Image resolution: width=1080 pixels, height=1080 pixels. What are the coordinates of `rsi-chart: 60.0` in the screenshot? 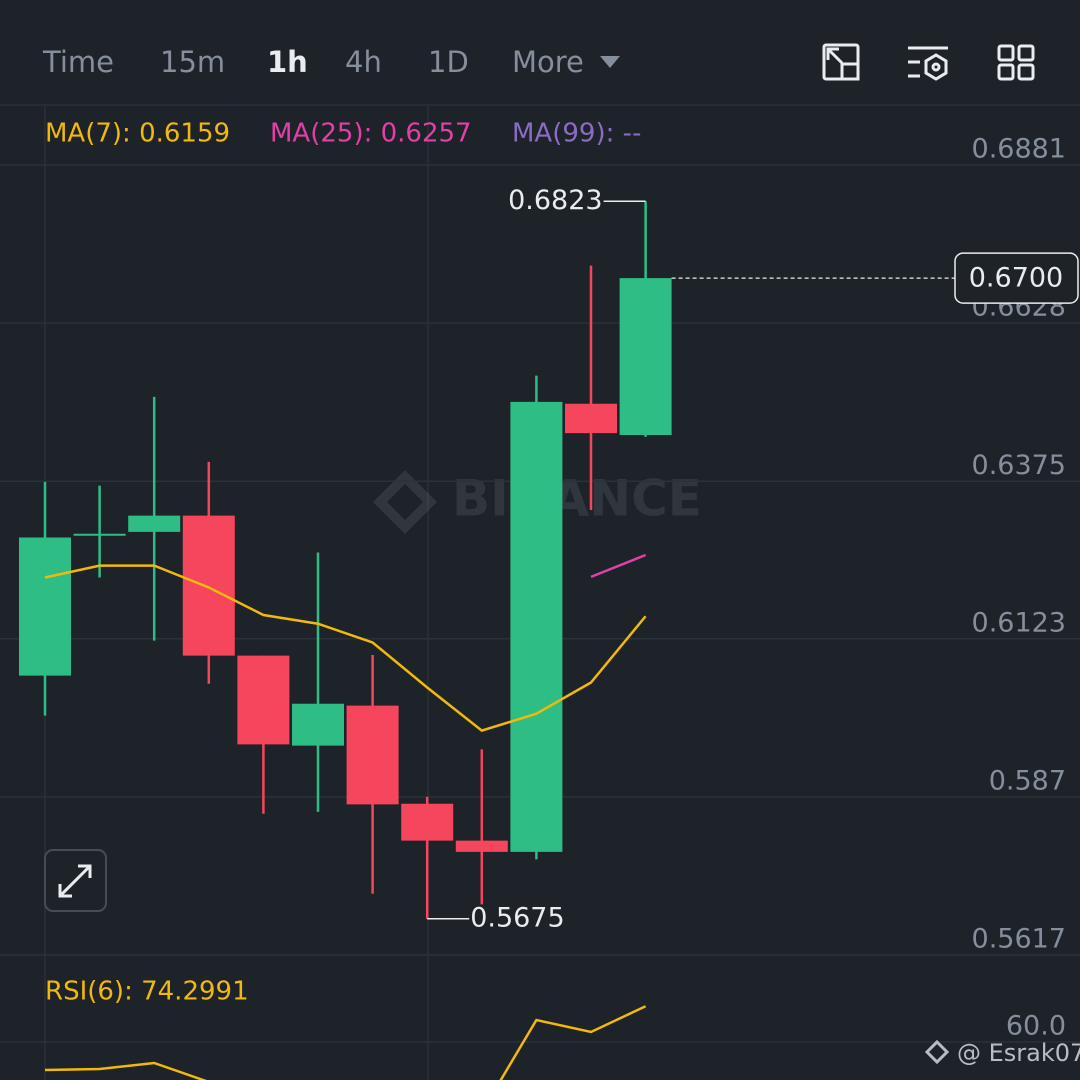 It's located at (540, 1042).